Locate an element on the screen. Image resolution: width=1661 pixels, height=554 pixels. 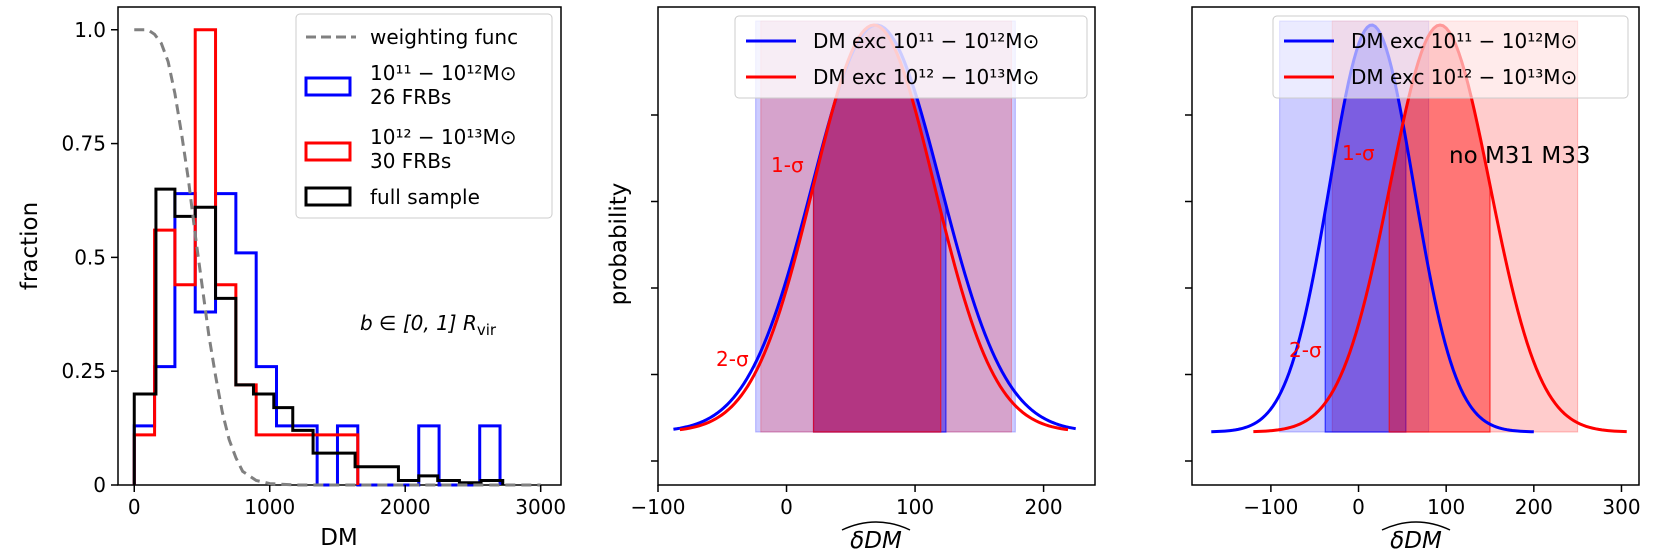
legend-weighting-label: weighting func is located at coordinates (444, 37).